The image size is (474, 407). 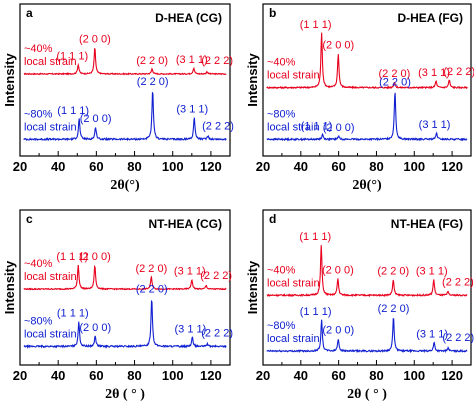 What do you see at coordinates (185, 224) in the screenshot?
I see `panel-title: NT-HEA (CG)` at bounding box center [185, 224].